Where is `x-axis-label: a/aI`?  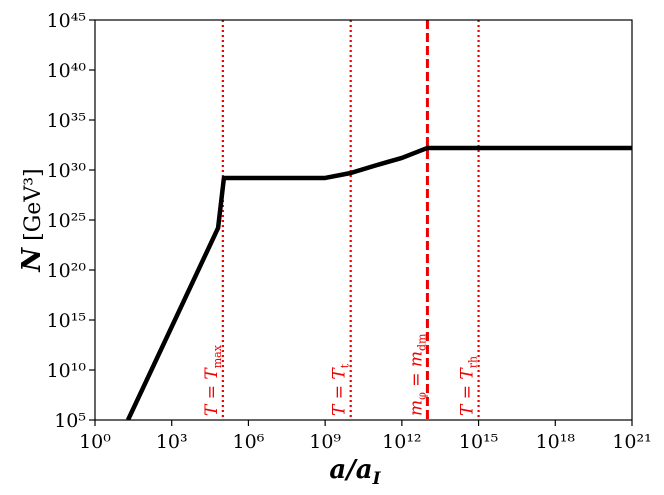 x-axis-label: a/aI is located at coordinates (355, 472).